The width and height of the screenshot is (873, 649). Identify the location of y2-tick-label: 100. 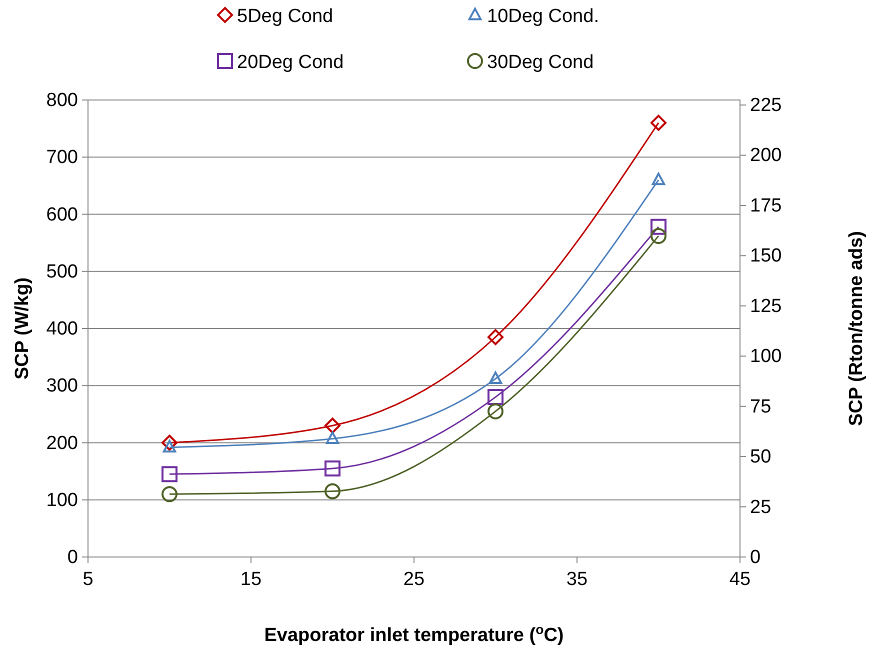
(766, 357).